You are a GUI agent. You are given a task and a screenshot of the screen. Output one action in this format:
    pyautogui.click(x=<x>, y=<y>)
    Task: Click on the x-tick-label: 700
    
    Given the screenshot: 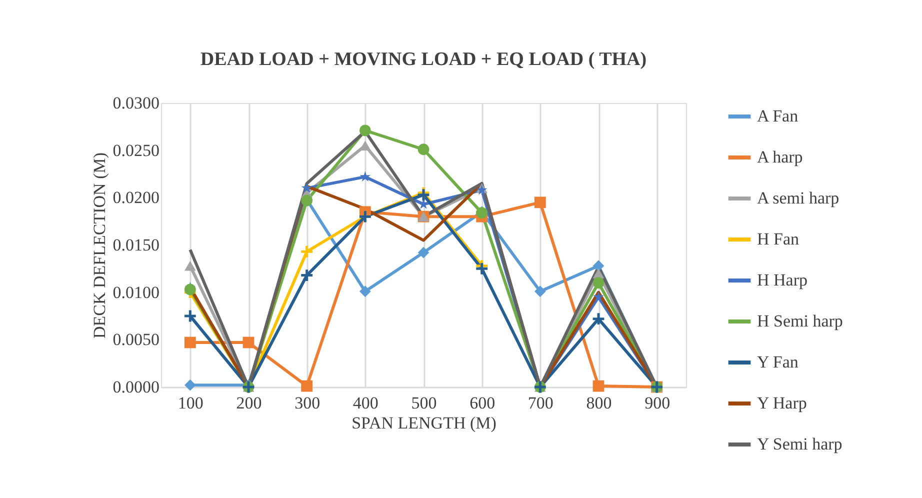 What is the action you would take?
    pyautogui.click(x=541, y=403)
    